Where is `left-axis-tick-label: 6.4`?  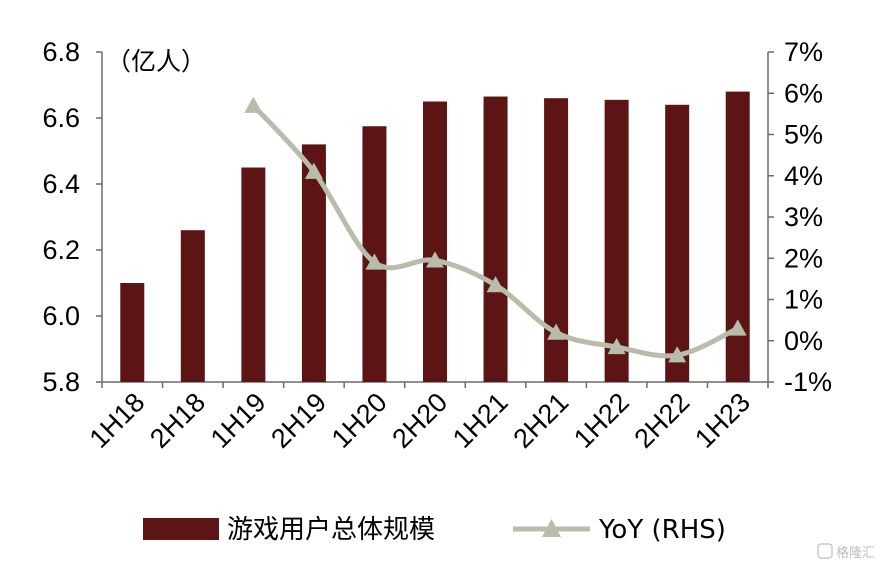
left-axis-tick-label: 6.4 is located at coordinates (61, 184).